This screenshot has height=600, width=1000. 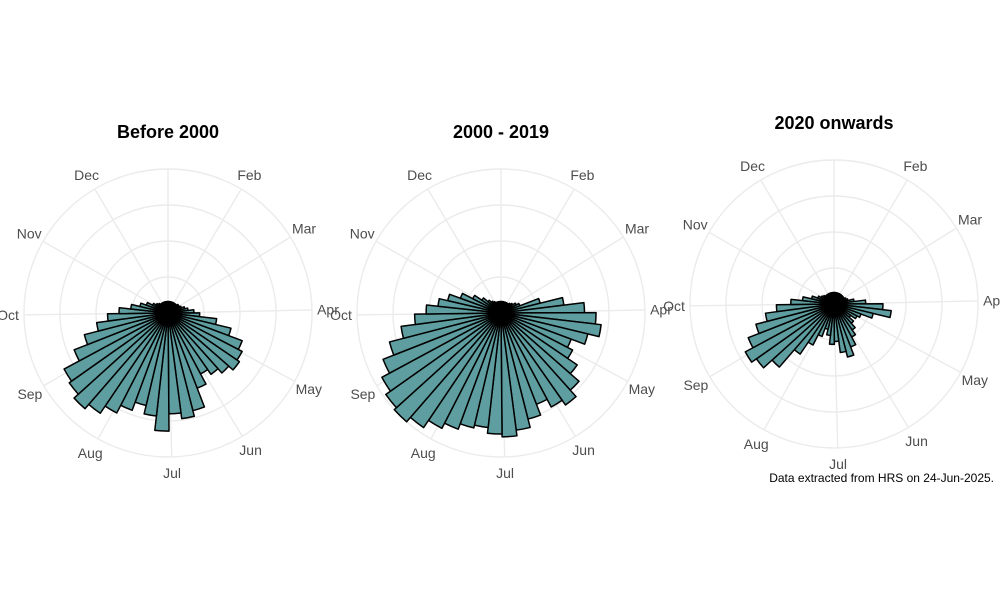 I want to click on panel-title: 2020 onwards, so click(x=833, y=123).